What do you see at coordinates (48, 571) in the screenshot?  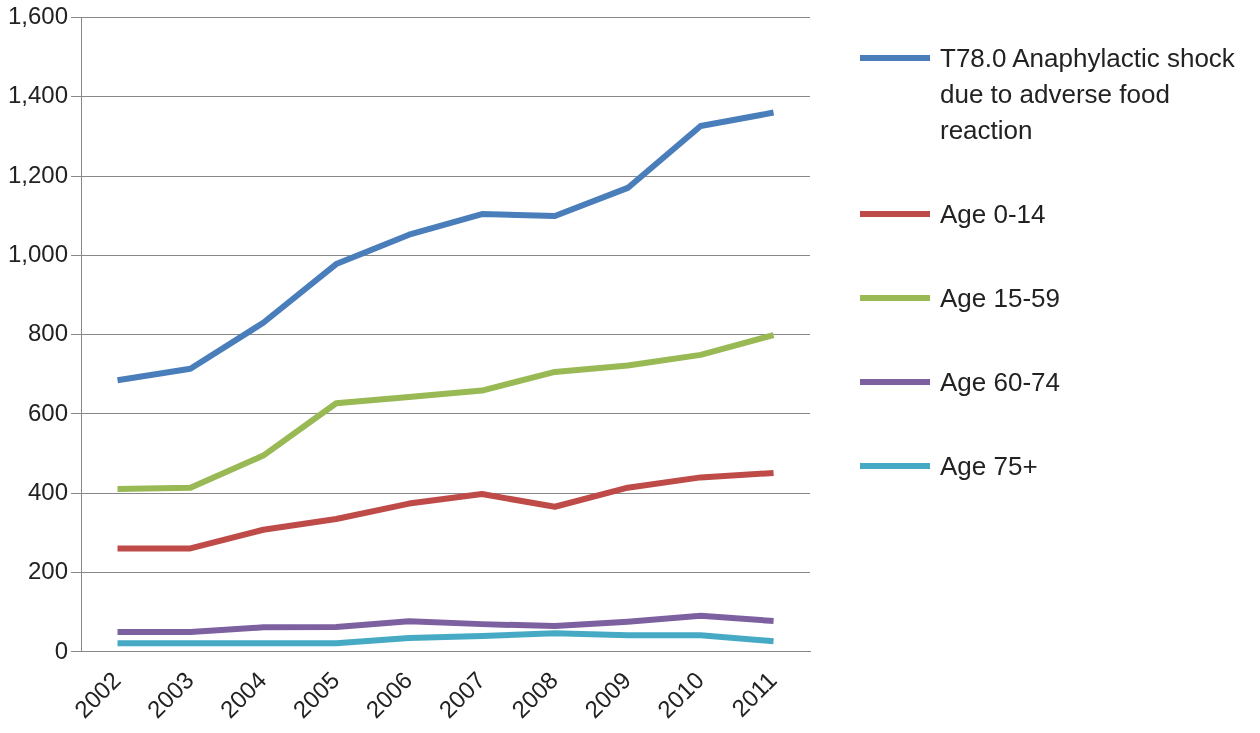 I see `y-tick-label: 200` at bounding box center [48, 571].